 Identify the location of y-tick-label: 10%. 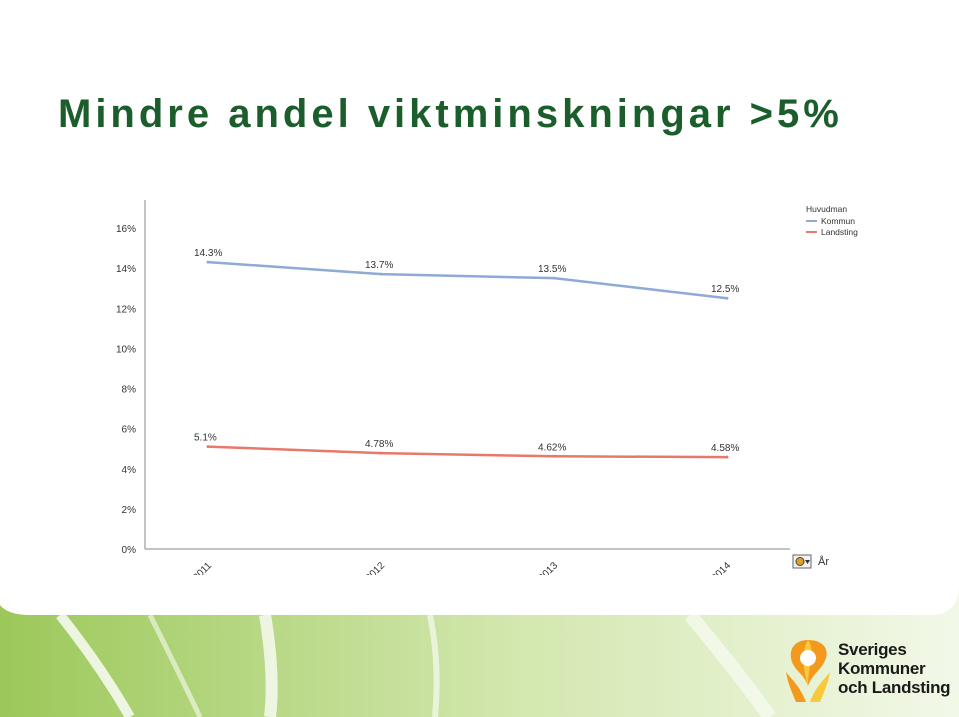
(126, 349).